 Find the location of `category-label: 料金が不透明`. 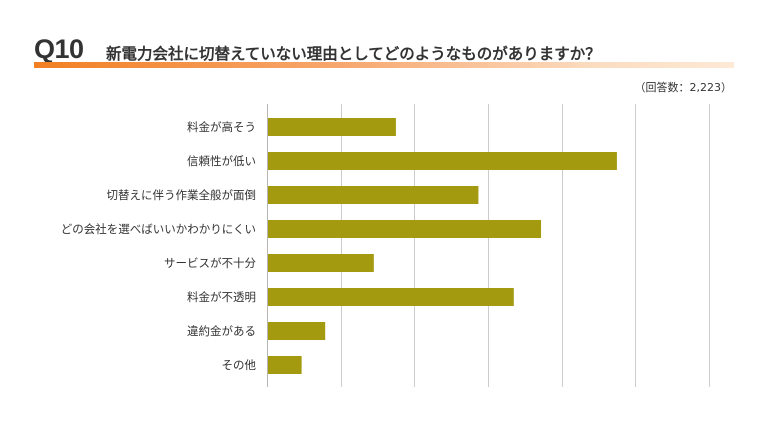

category-label: 料金が不透明 is located at coordinates (221, 297).